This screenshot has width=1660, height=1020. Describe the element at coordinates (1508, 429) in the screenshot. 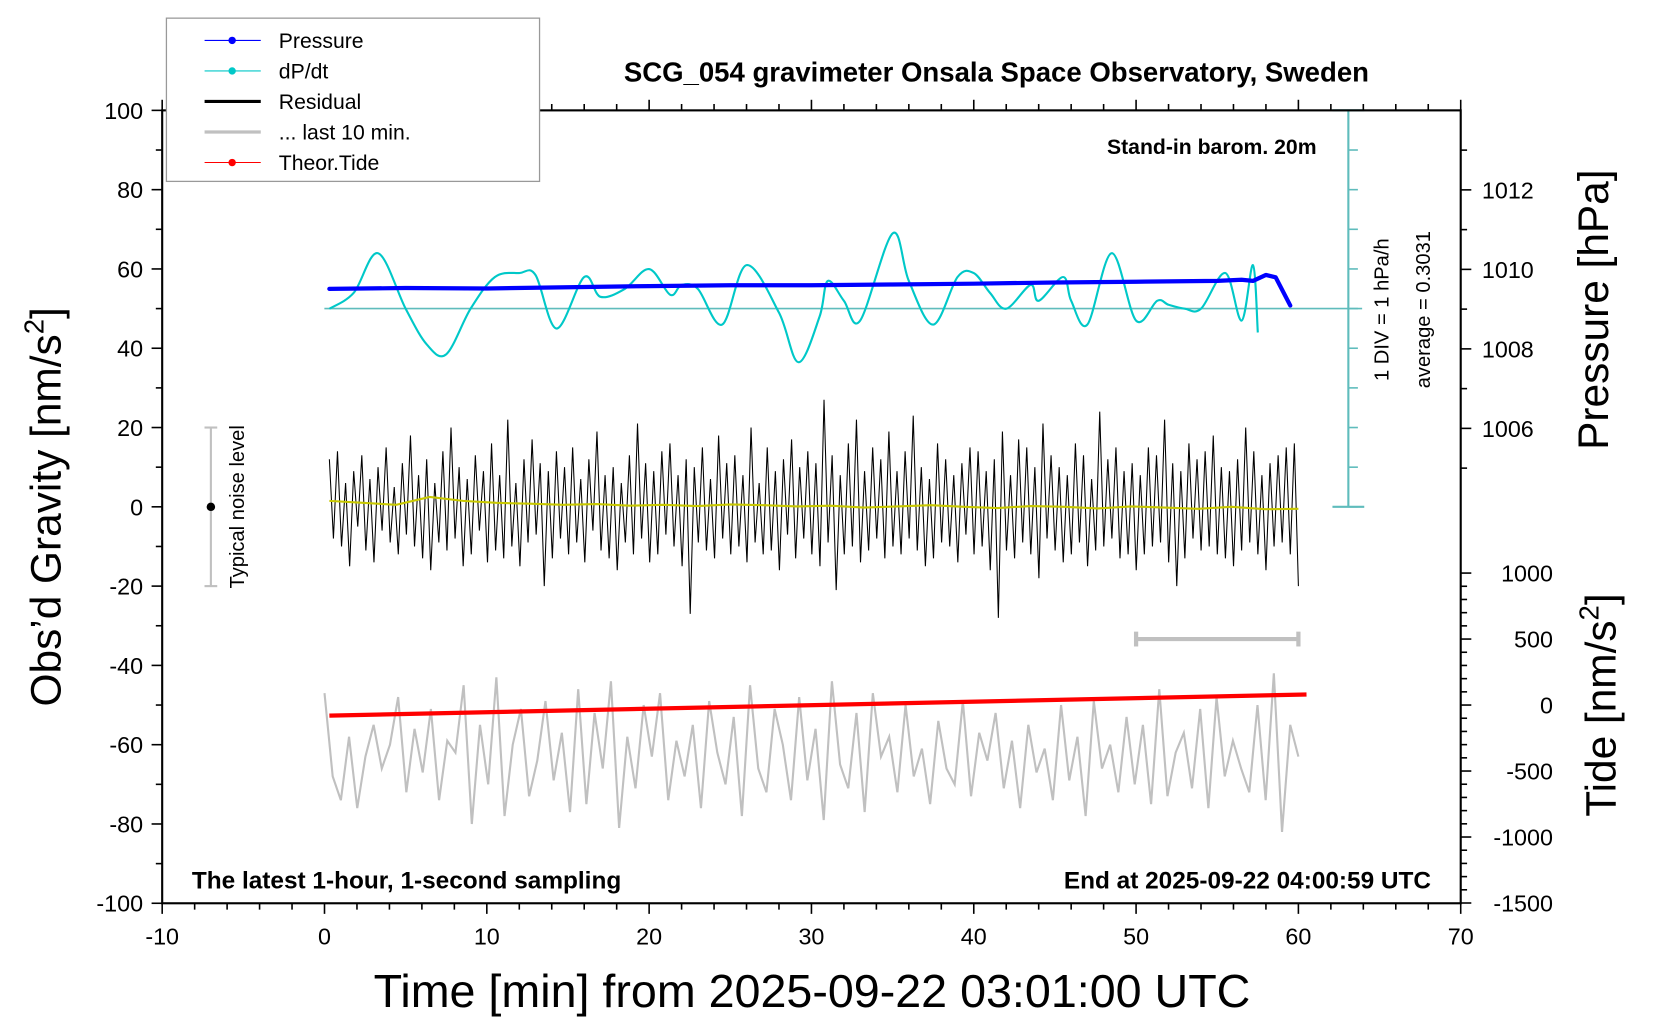

I see `pressure-tick-label: 1006` at that location.